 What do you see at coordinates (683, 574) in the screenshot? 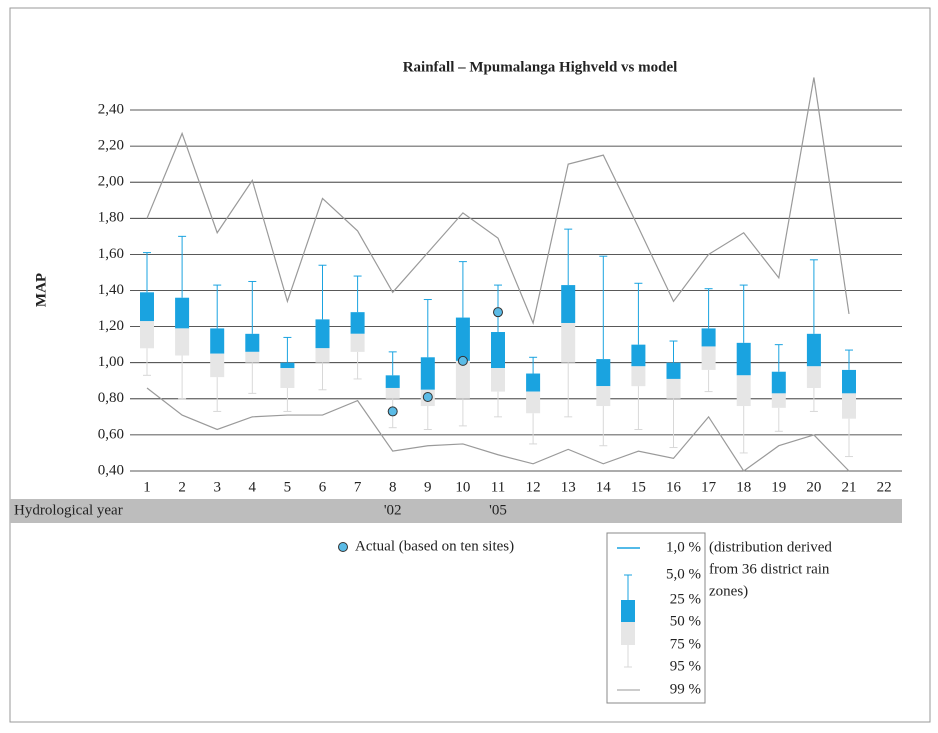
I see `legend-label: 5,0 %` at bounding box center [683, 574].